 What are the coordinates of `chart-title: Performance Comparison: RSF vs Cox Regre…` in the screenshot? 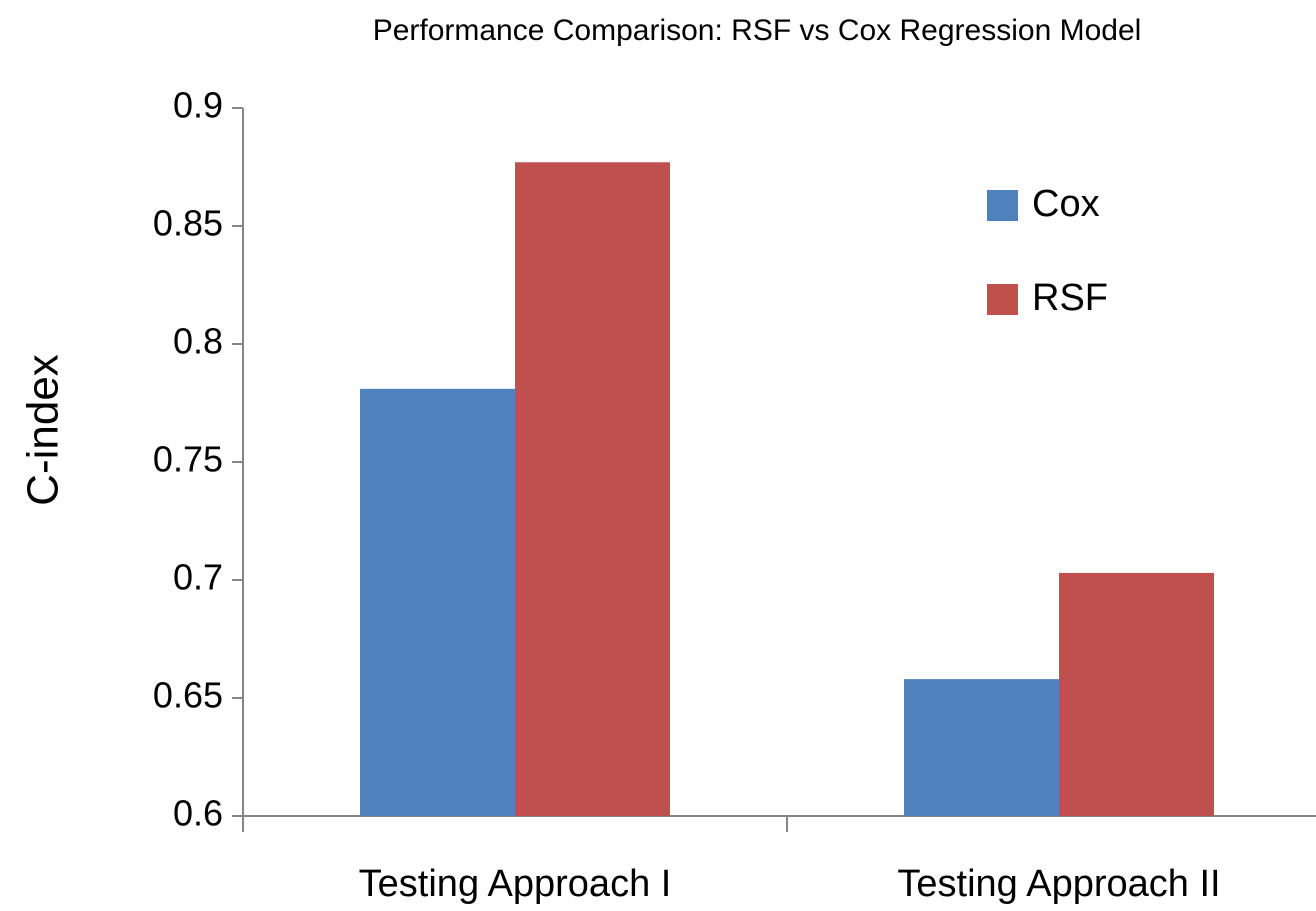 It's located at (757, 30).